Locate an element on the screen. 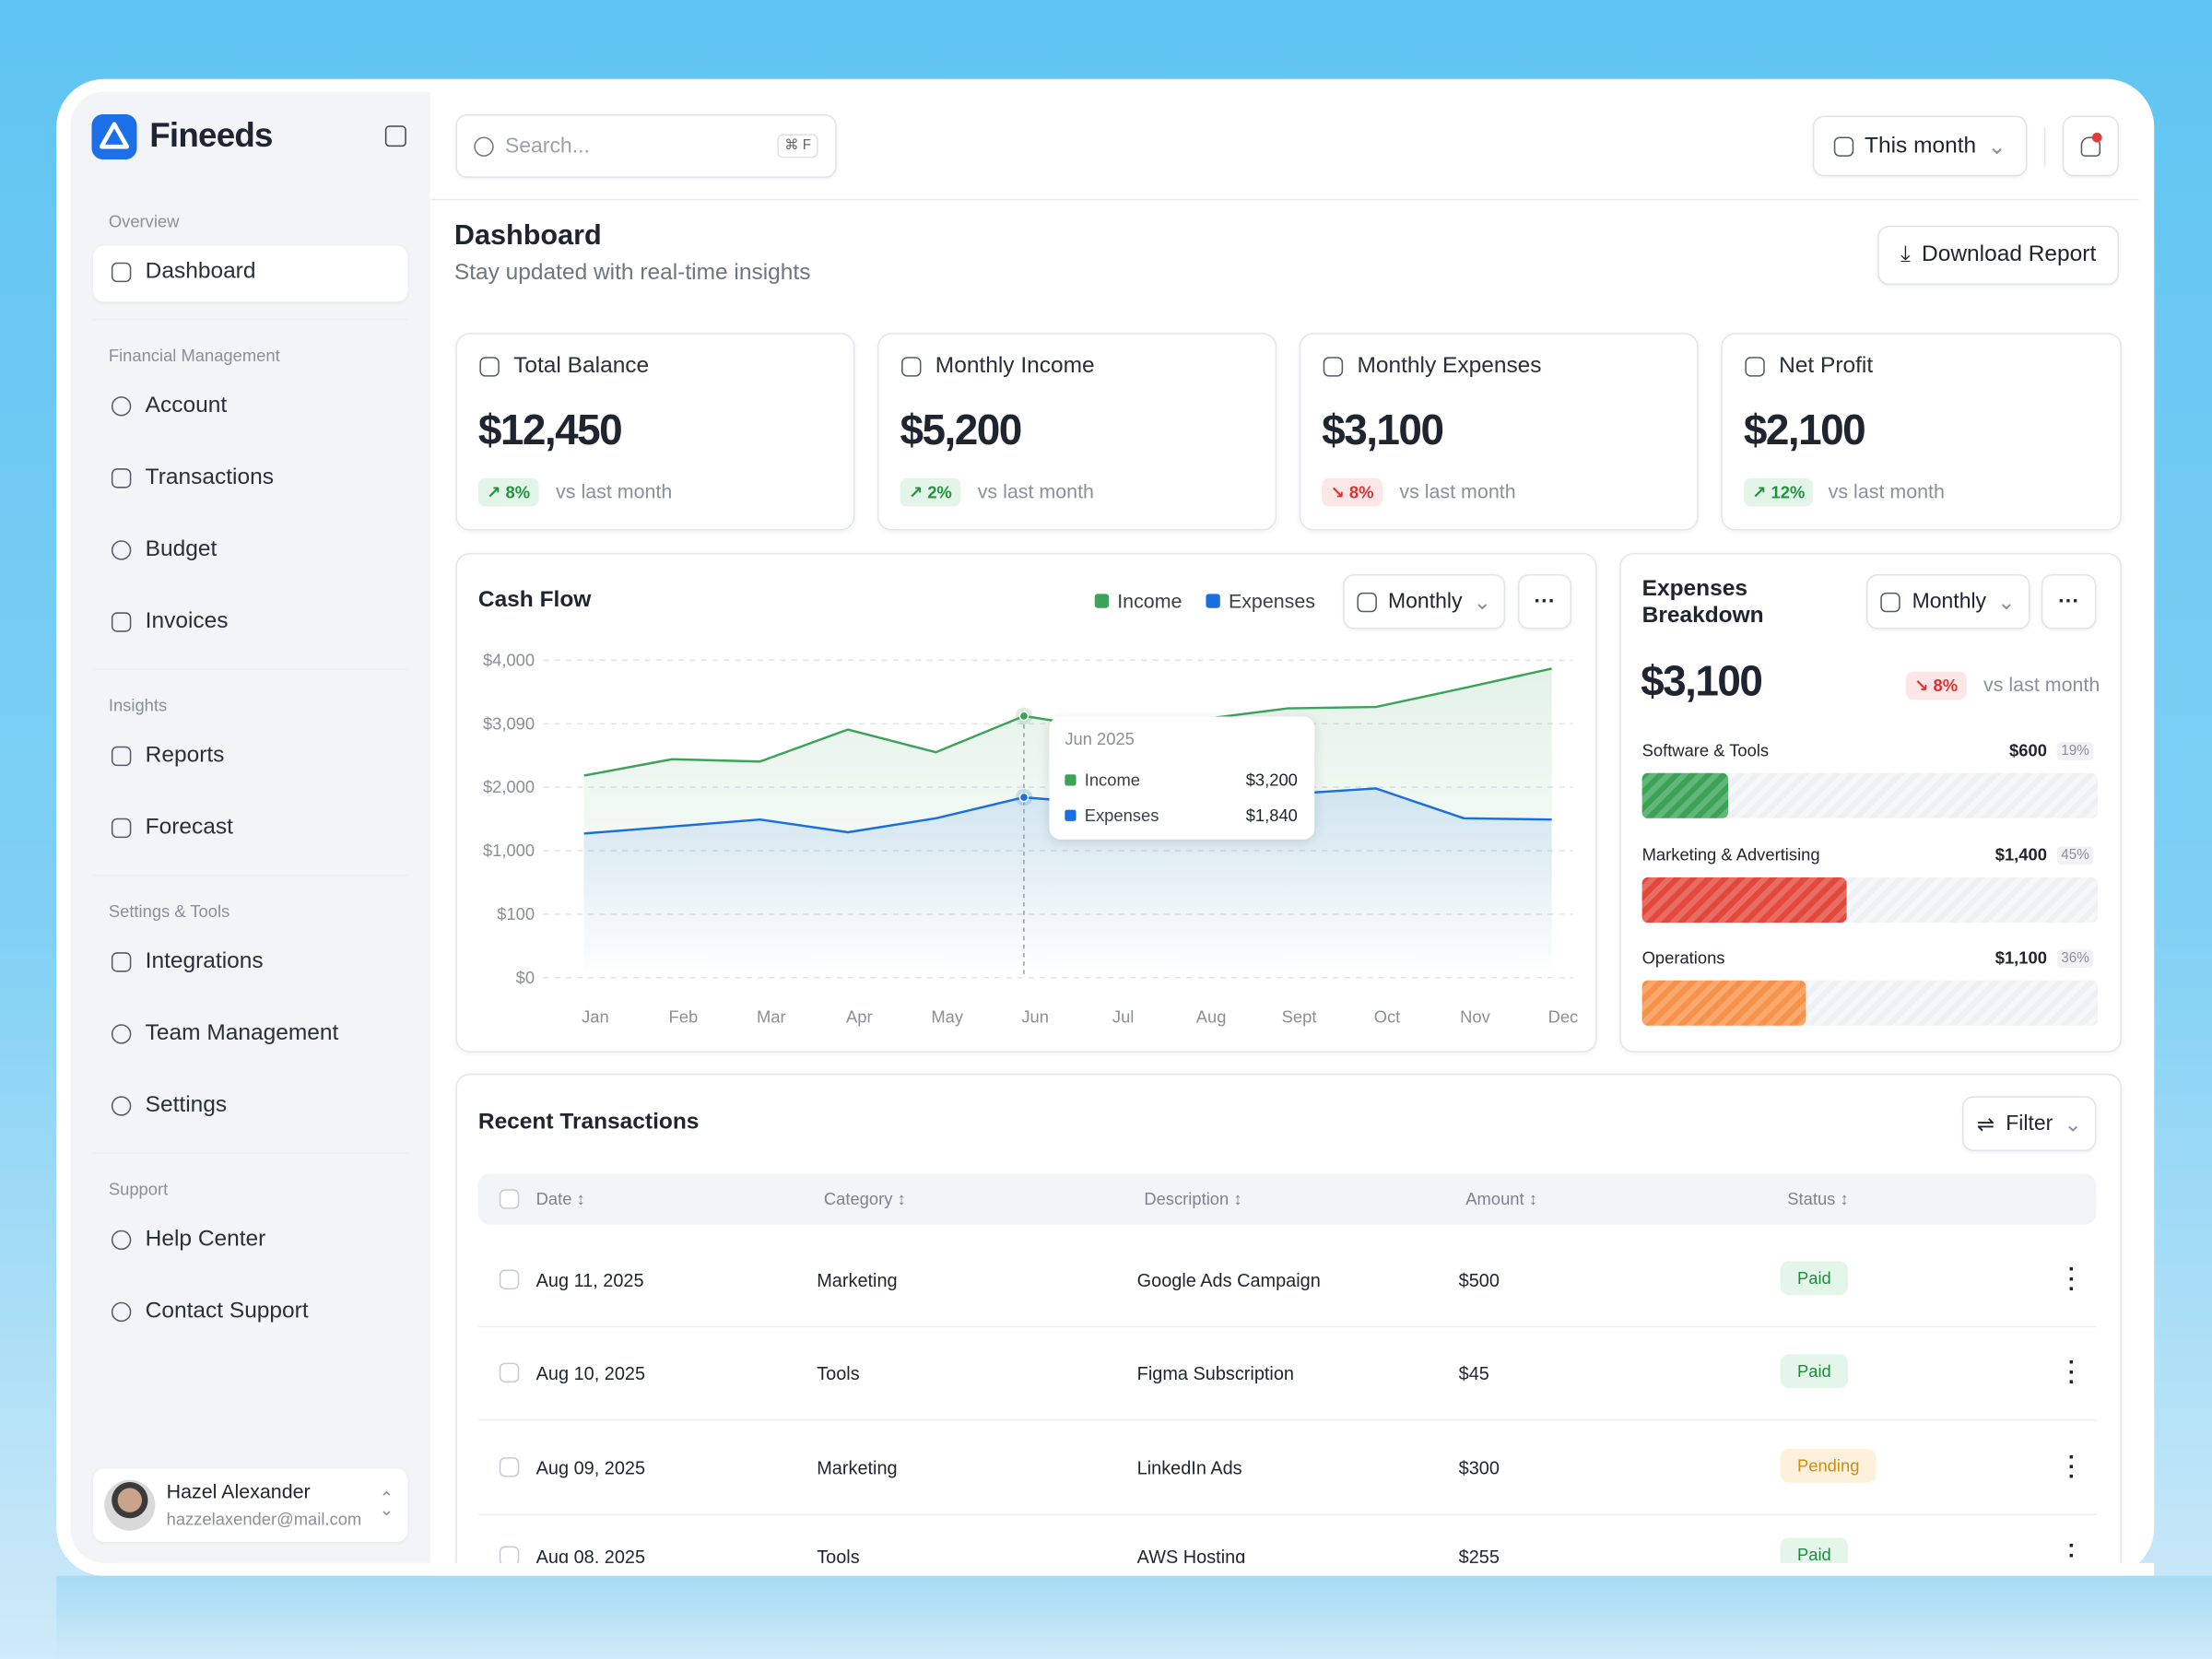  breakdown-period: Monthly is located at coordinates (1949, 601).